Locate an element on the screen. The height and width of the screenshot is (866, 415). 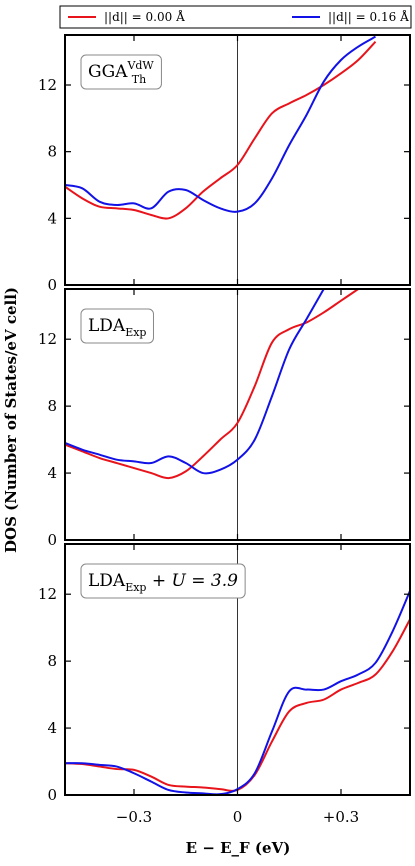
panel-label-text: GGAVdW Th is located at coordinates (121, 72).